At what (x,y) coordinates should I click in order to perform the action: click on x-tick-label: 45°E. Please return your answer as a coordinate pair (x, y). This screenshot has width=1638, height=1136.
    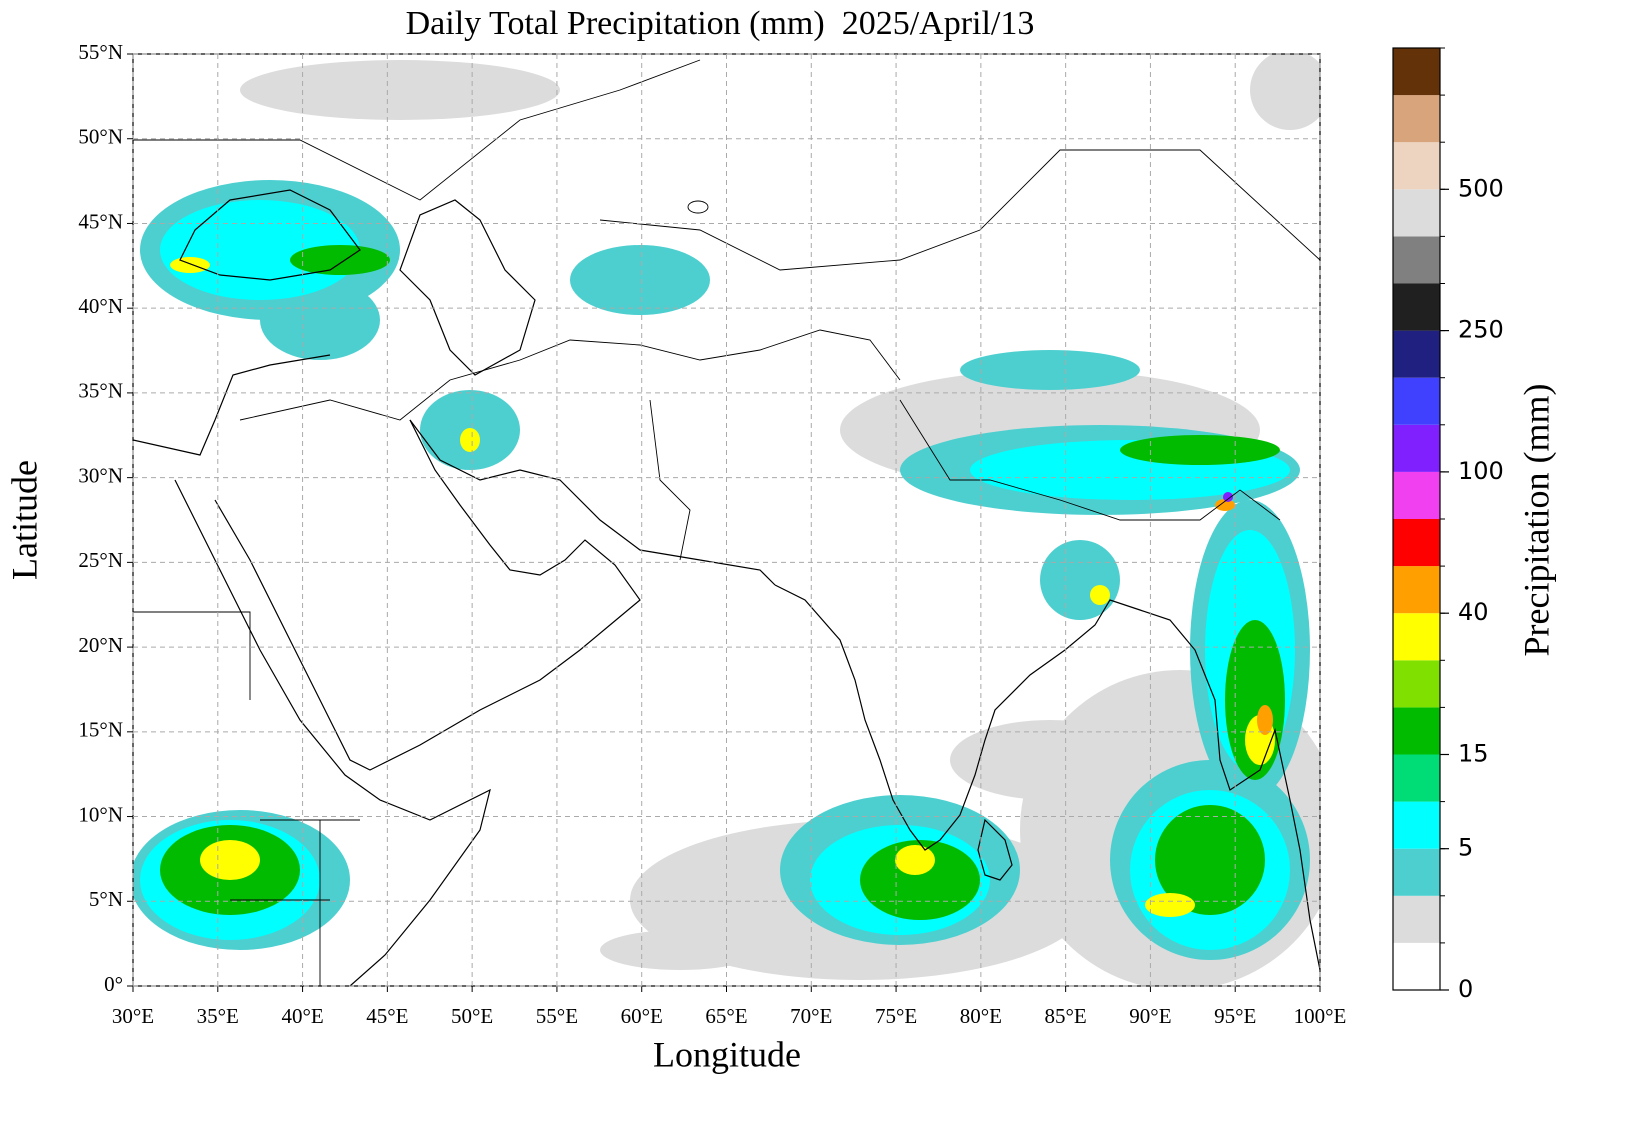
    Looking at the image, I should click on (387, 1016).